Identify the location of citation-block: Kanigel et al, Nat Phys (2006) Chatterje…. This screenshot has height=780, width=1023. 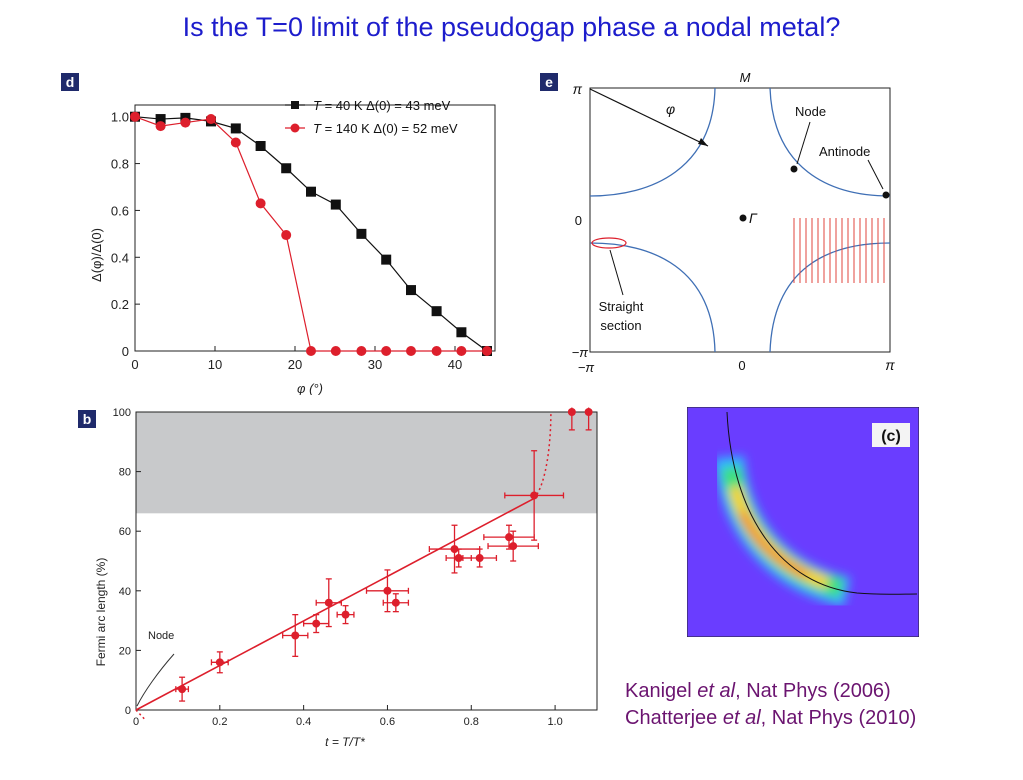
(770, 705).